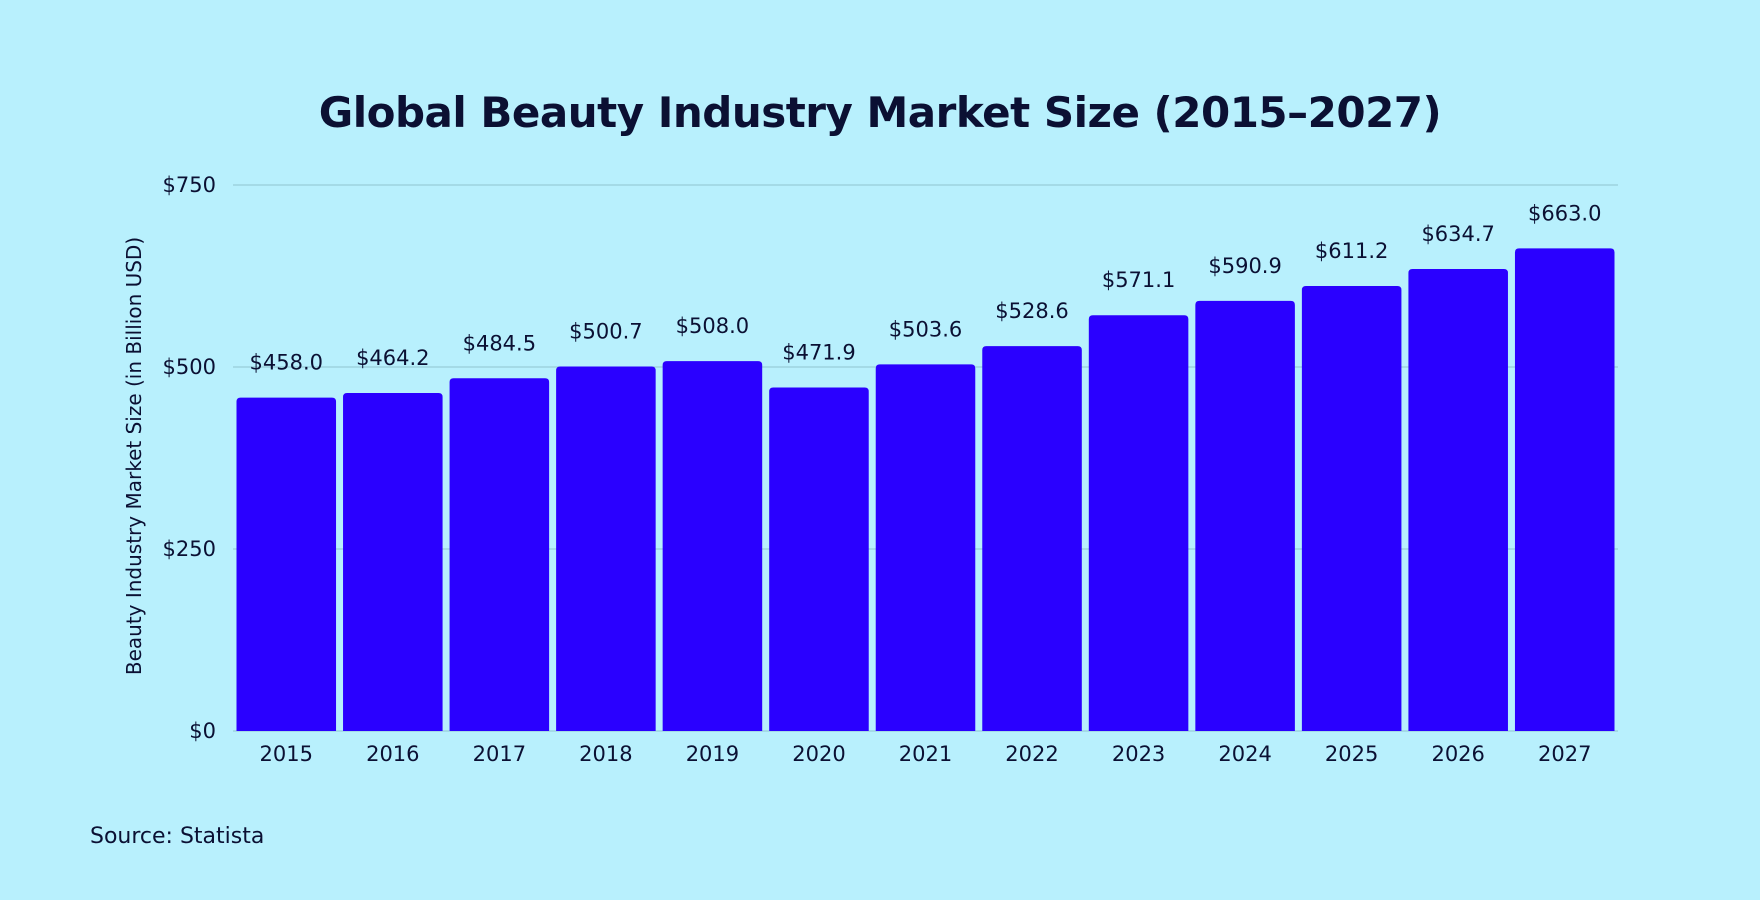 This screenshot has height=900, width=1760. What do you see at coordinates (392, 358) in the screenshot?
I see `value-label: $464.2` at bounding box center [392, 358].